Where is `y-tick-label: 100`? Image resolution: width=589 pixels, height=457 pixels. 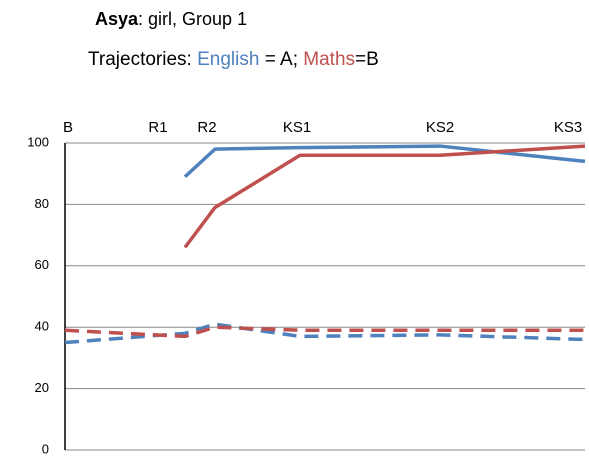
y-tick-label: 100 is located at coordinates (38, 141).